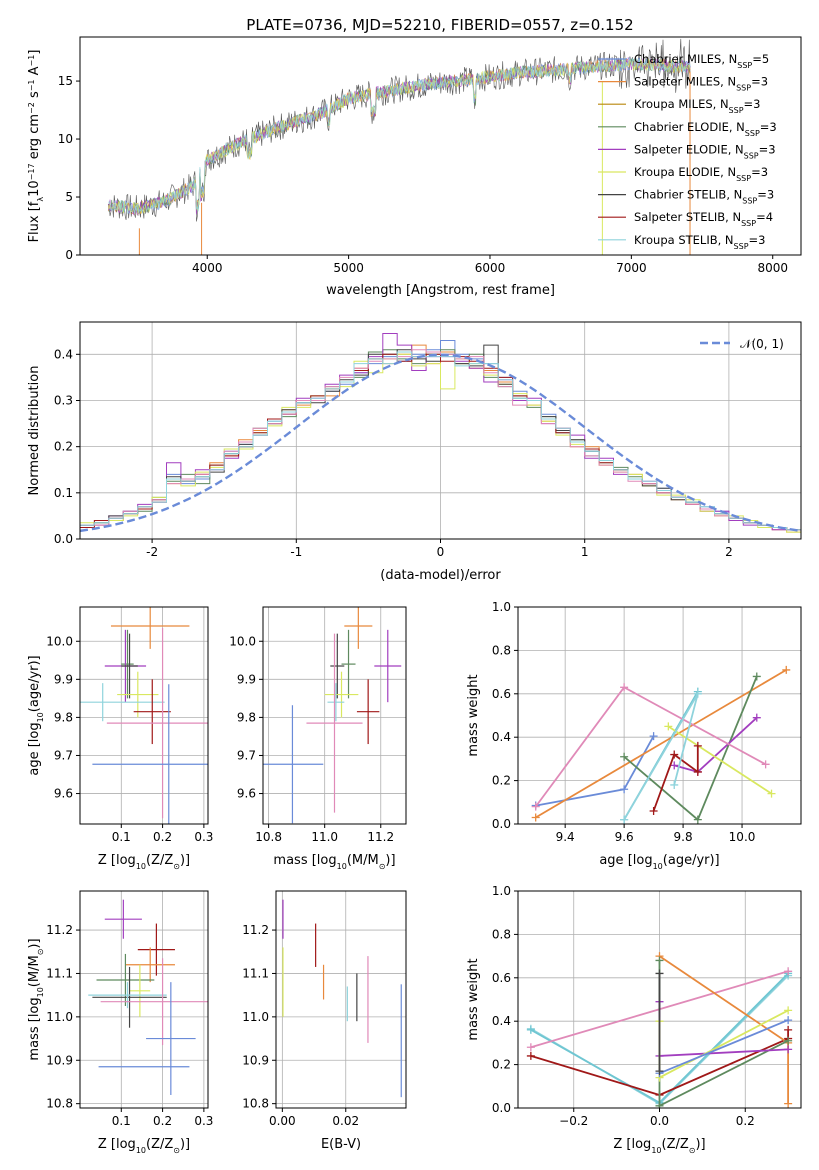 The image size is (819, 1170). Describe the element at coordinates (255, 1104) in the screenshot. I see `ebv-mass-ytick-label: 10.8` at that location.